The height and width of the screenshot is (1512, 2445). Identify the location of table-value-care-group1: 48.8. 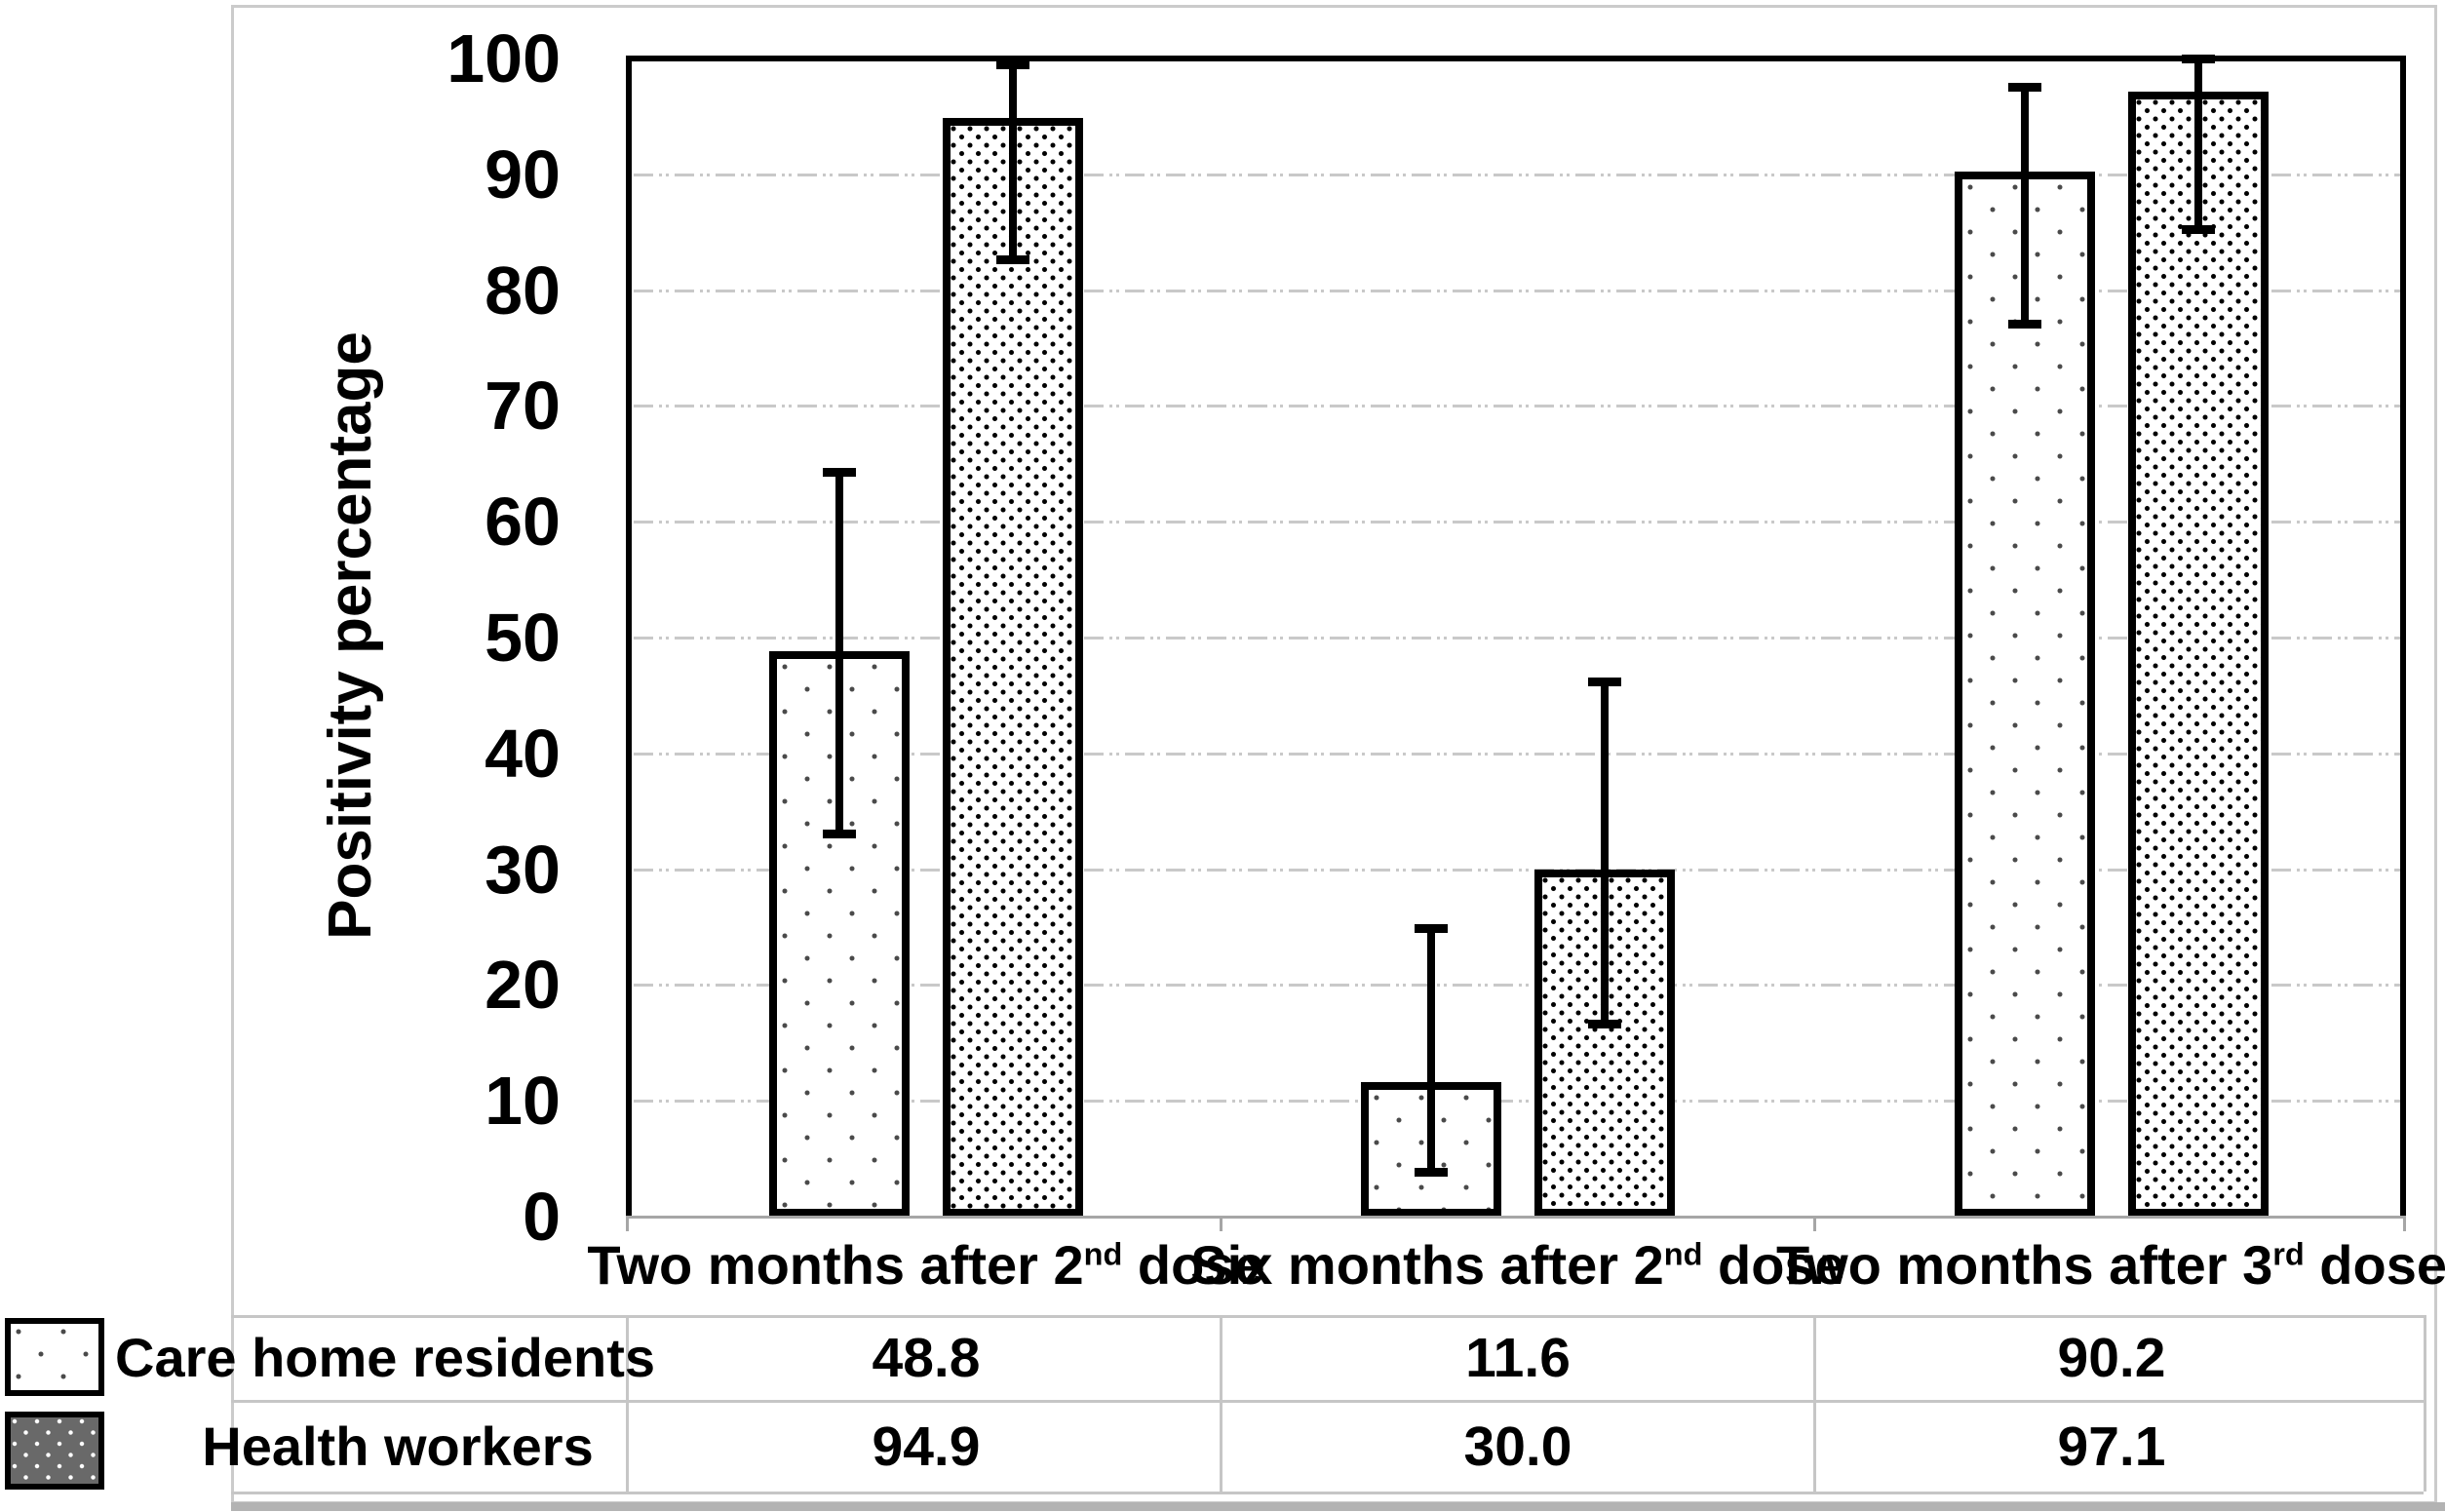
(926, 1358).